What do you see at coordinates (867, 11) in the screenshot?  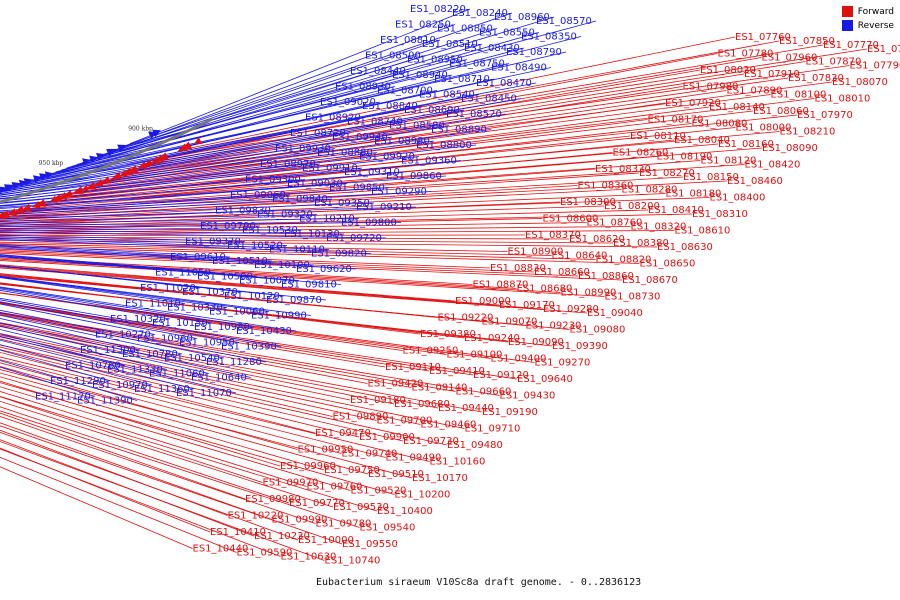 I see `legend-forward: Forward` at bounding box center [867, 11].